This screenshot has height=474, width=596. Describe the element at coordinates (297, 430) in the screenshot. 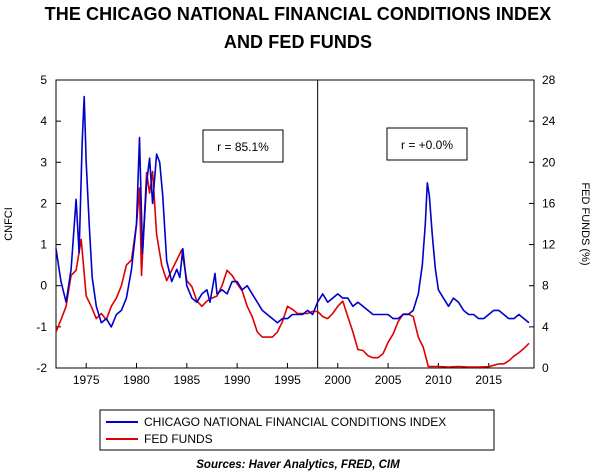

I see `legend-box` at that location.